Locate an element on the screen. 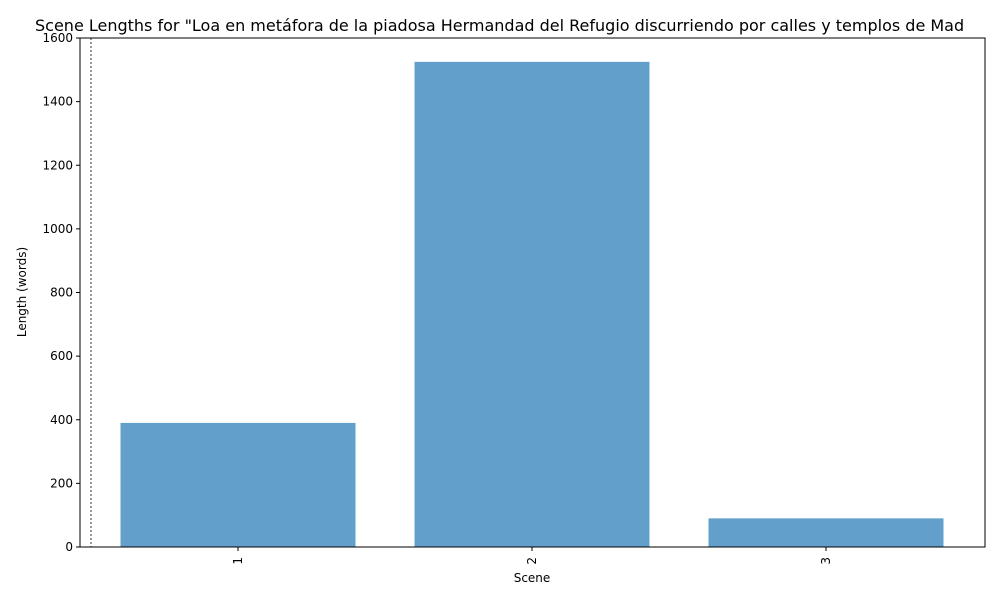 Image resolution: width=1000 pixels, height=600 pixels. y-tick-label: 400 is located at coordinates (61, 420).